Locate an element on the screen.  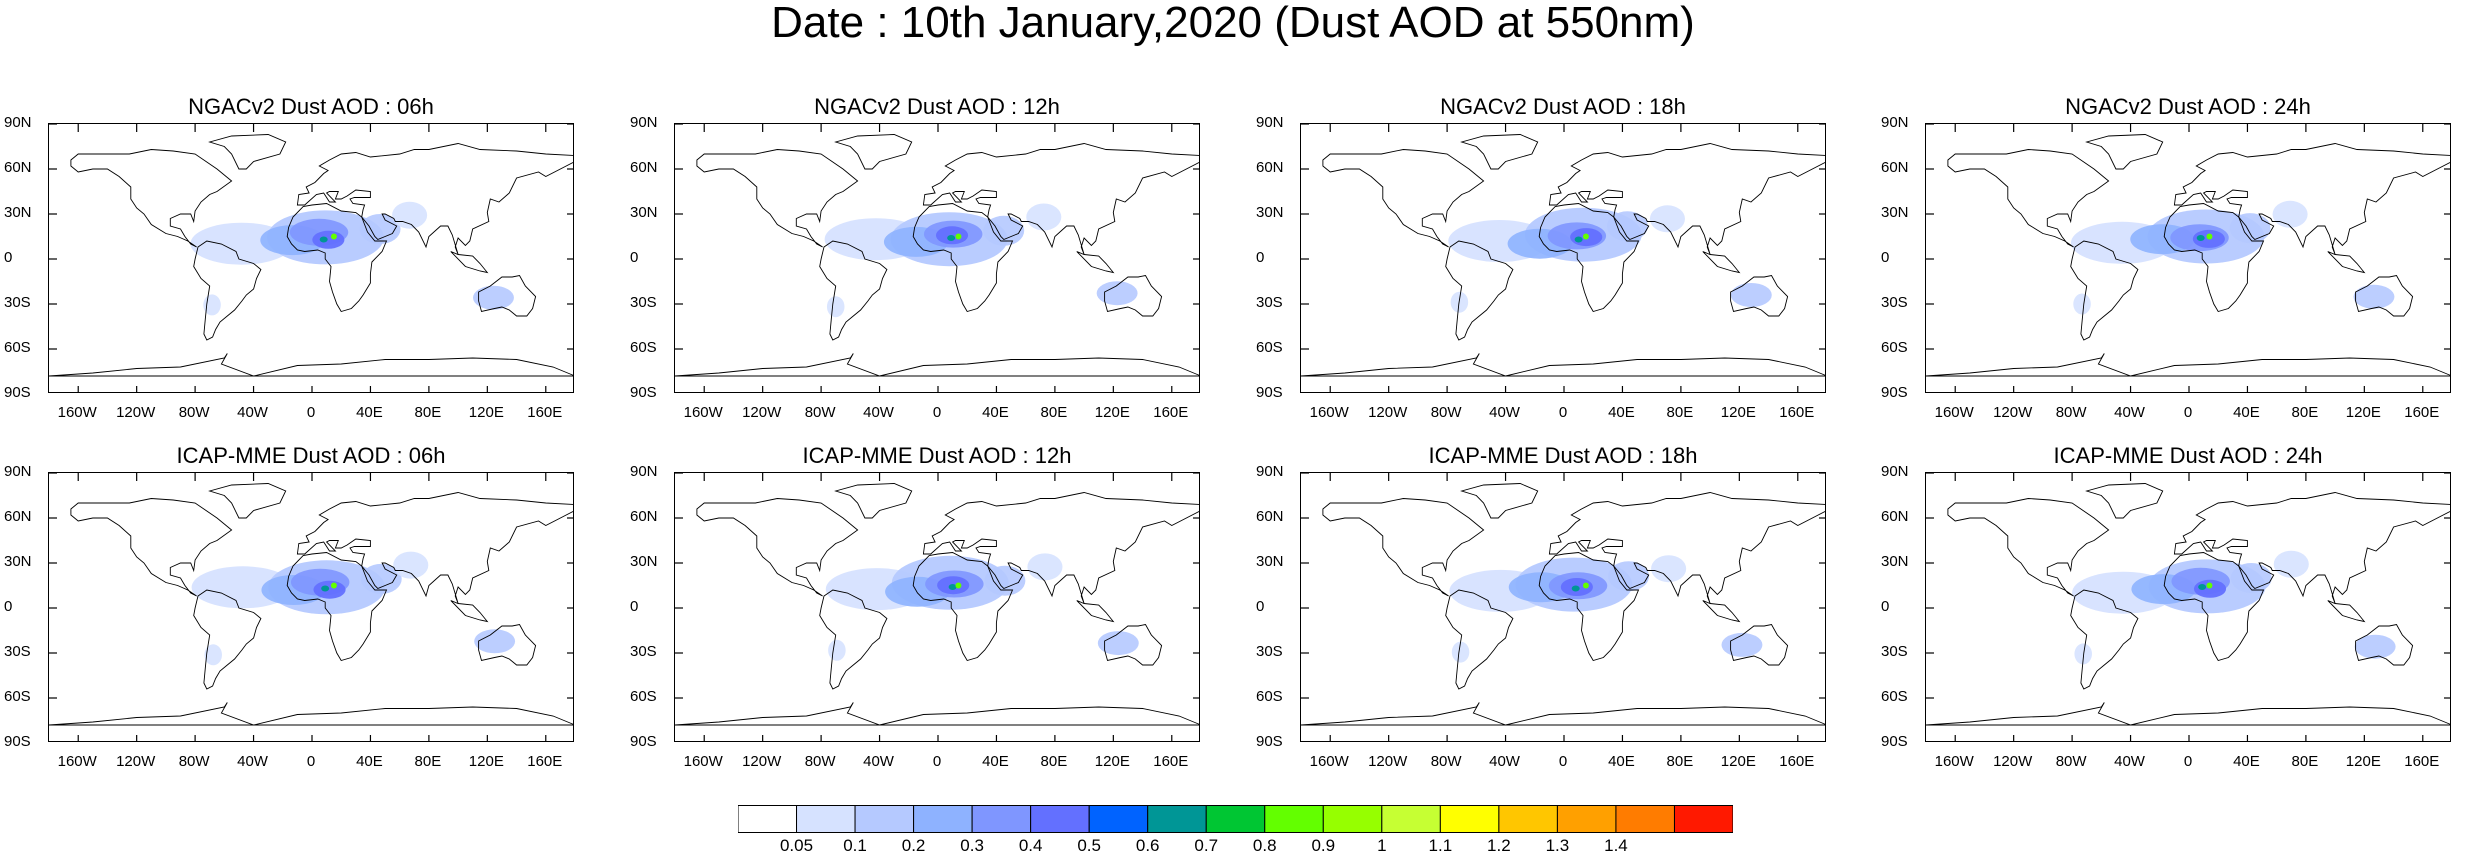
lat-tick-label: 90N is located at coordinates (1895, 122).